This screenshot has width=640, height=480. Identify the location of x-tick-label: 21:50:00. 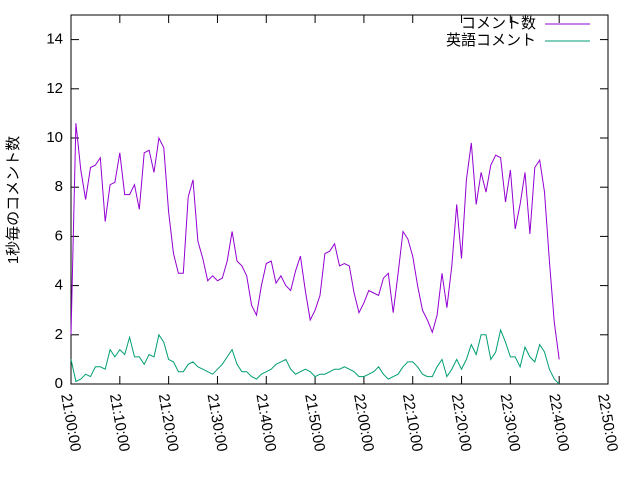
(314, 422).